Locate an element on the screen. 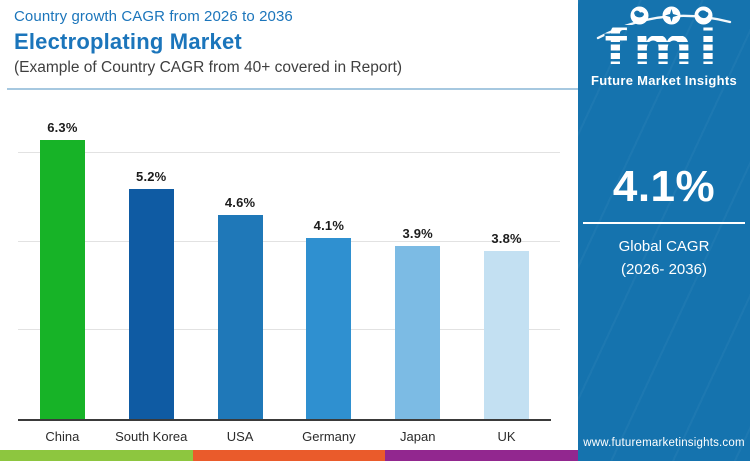  category-axis: China South Korea USA Germany Japan UK is located at coordinates (284, 436).